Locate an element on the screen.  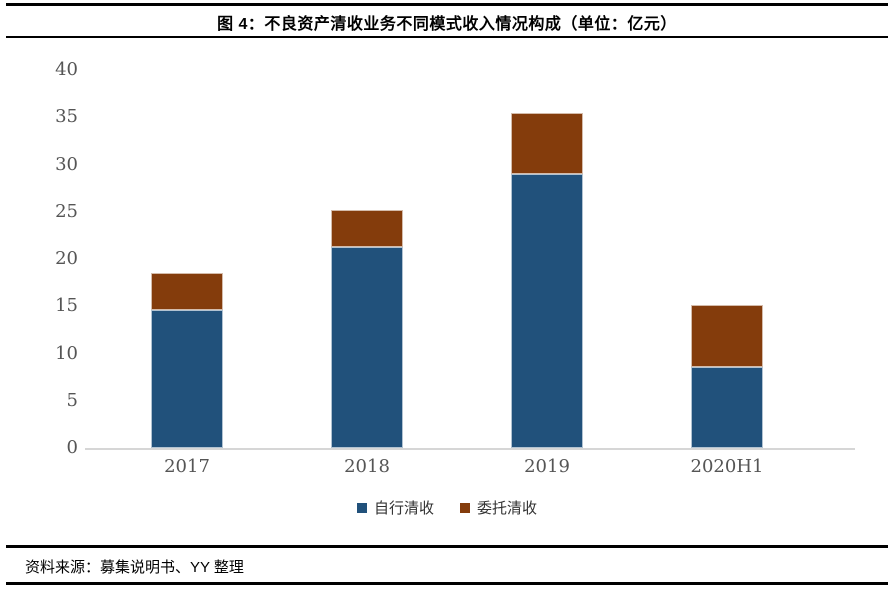
x-axis-label-2018: 2018 is located at coordinates (367, 466).